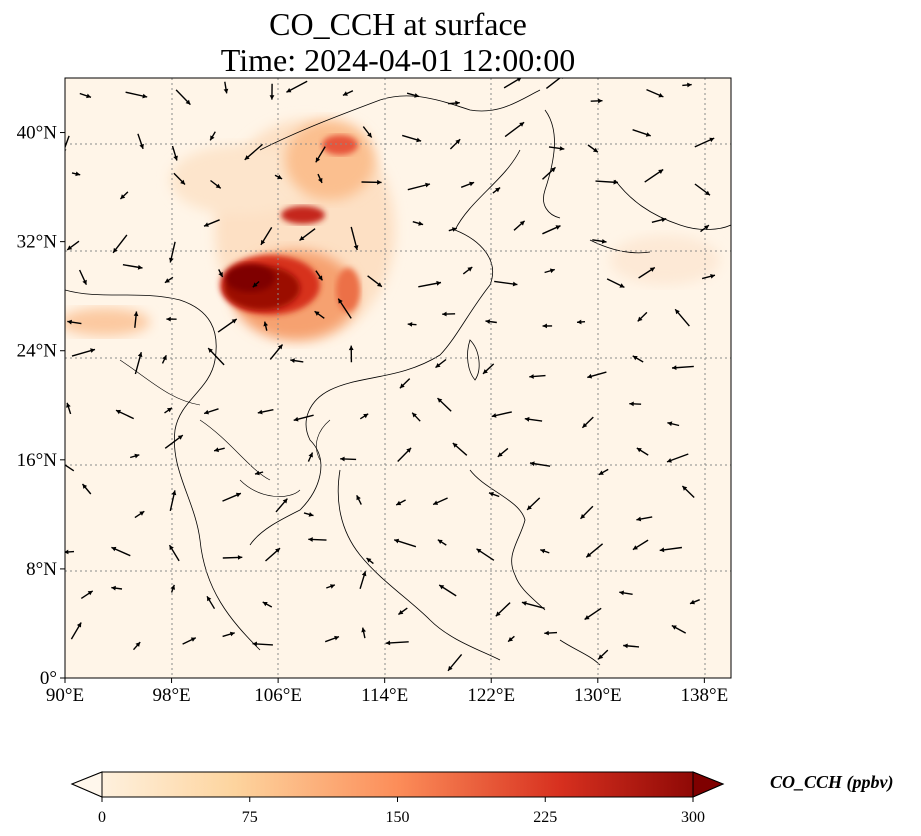 This screenshot has width=921, height=836. Describe the element at coordinates (37, 351) in the screenshot. I see `lat-tick-label: 24°N` at that location.